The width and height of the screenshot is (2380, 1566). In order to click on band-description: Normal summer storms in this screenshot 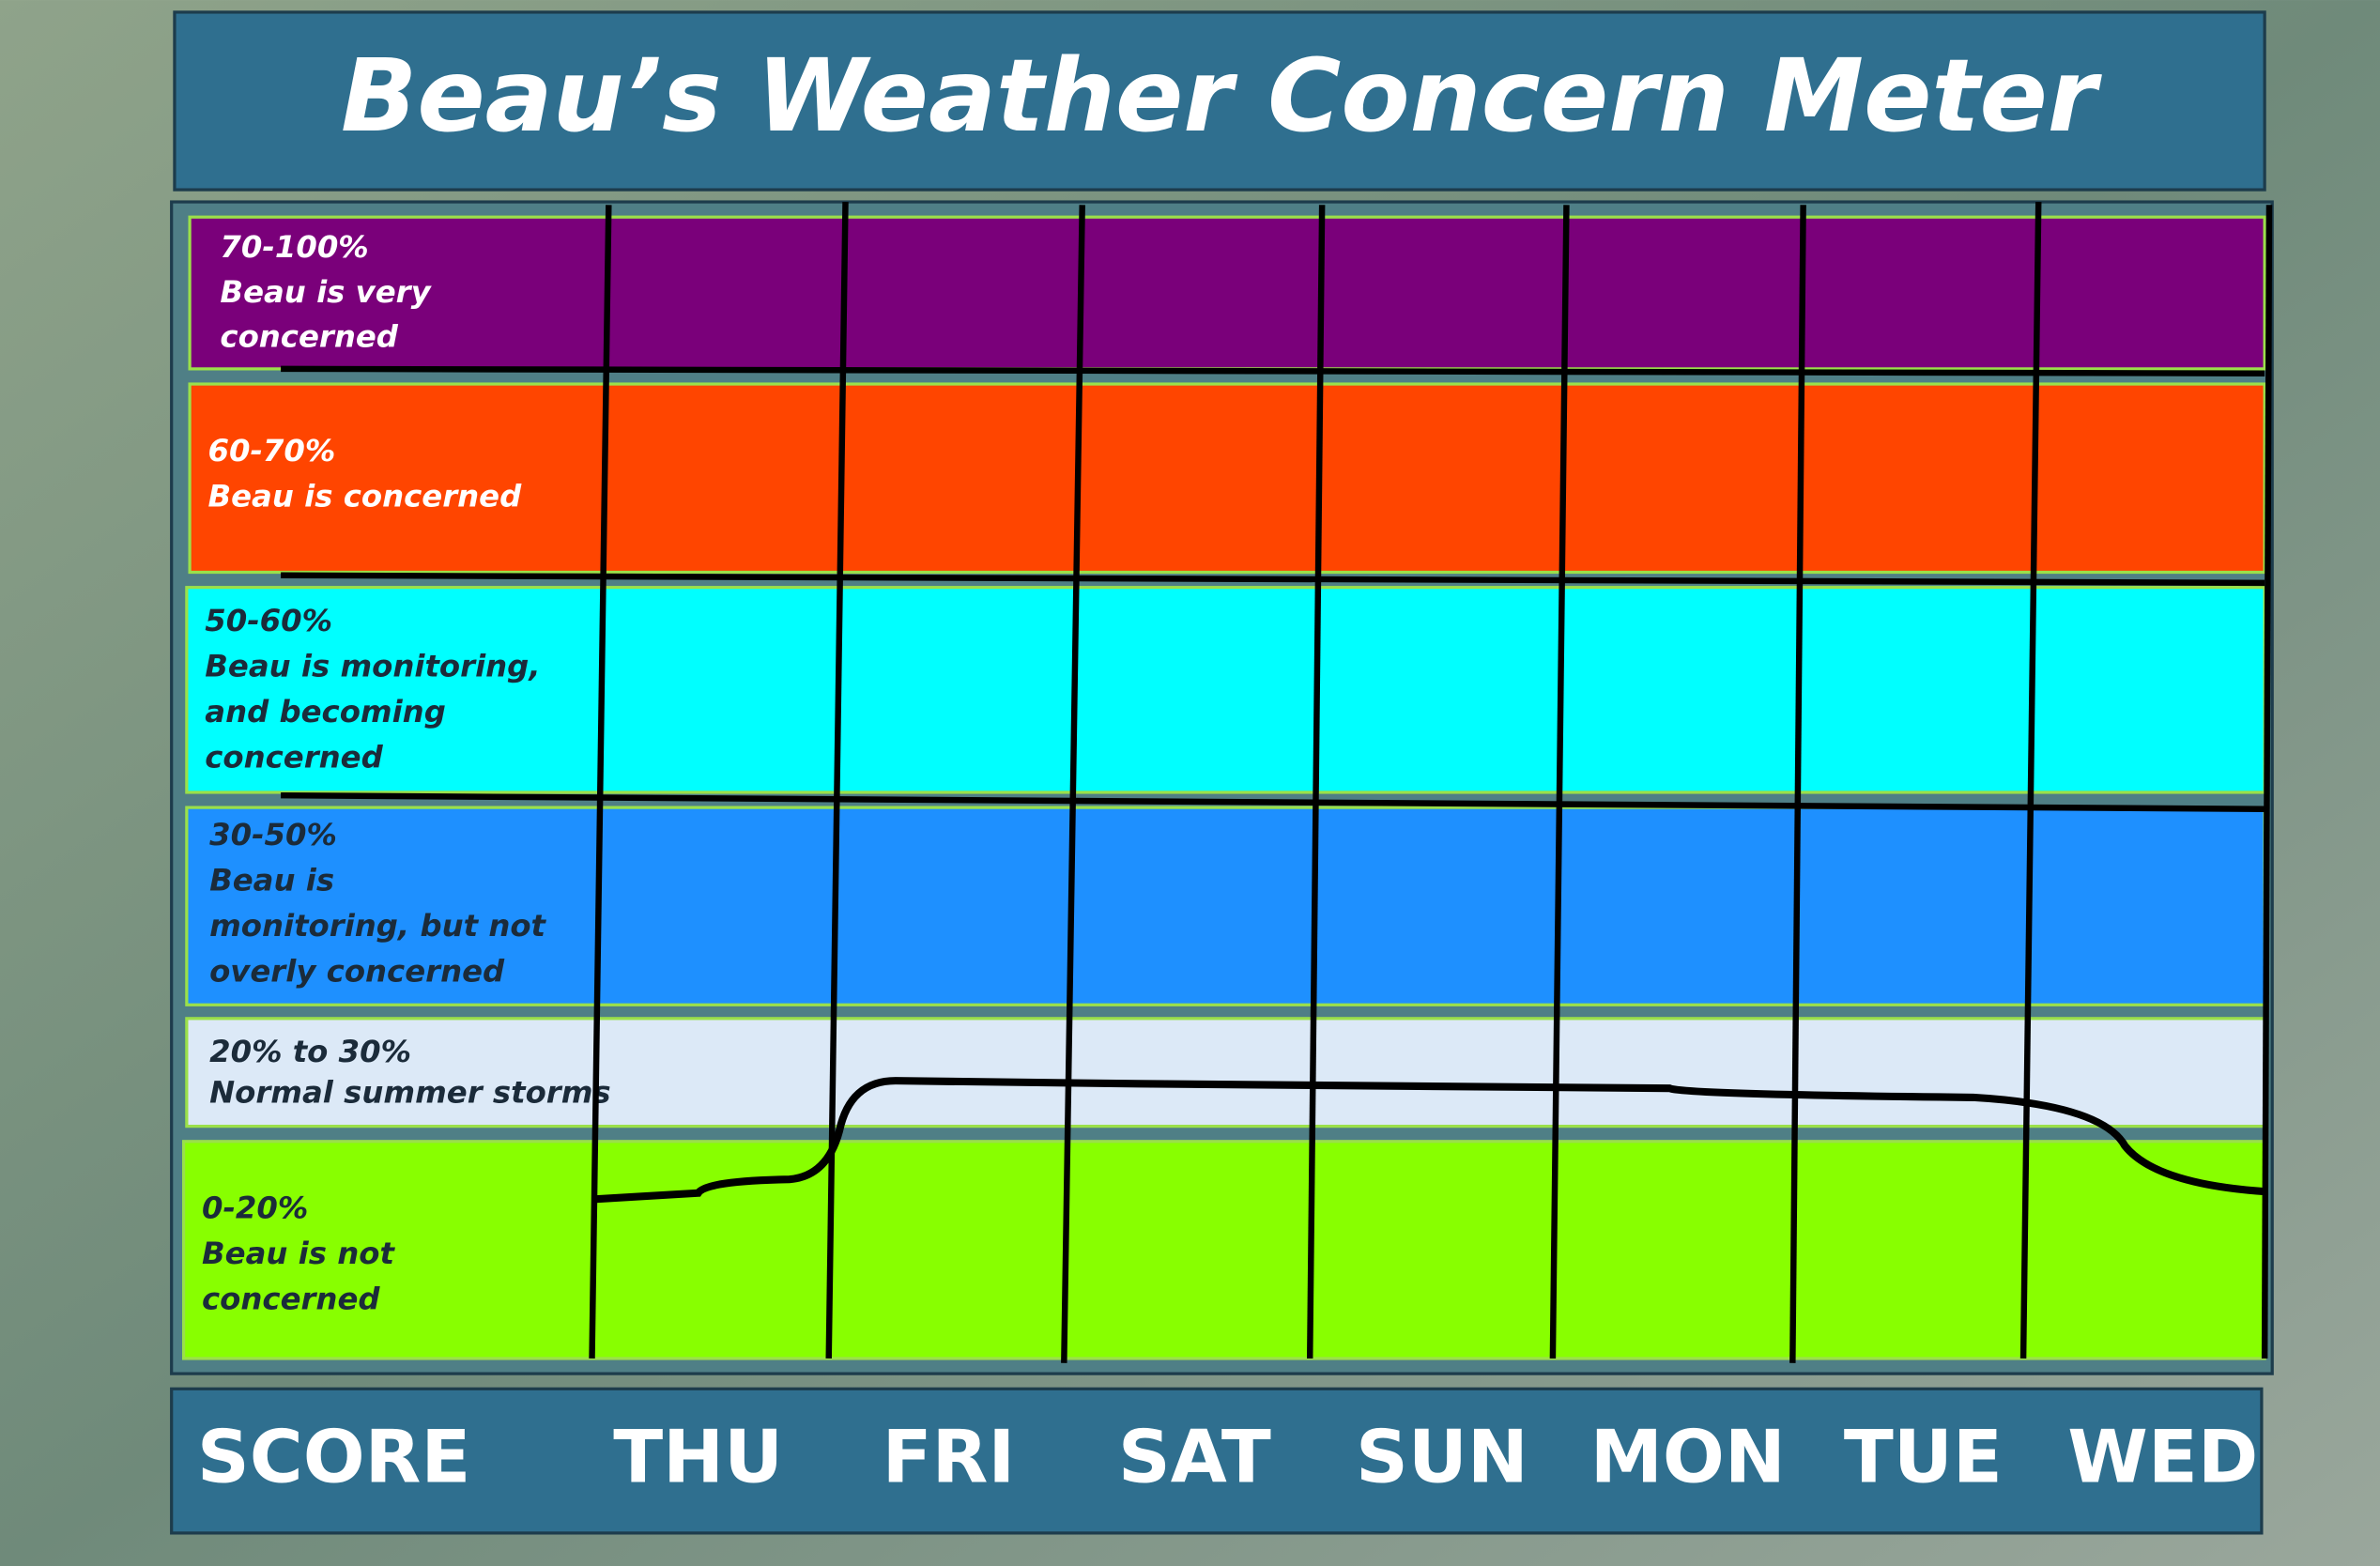, I will do `click(410, 1093)`.